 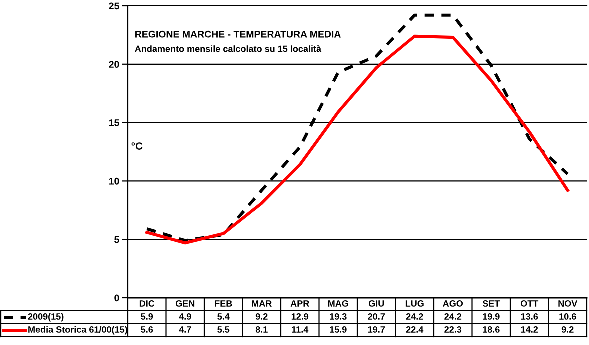 What do you see at coordinates (223, 303) in the screenshot?
I see `x-tick-label: FEB` at bounding box center [223, 303].